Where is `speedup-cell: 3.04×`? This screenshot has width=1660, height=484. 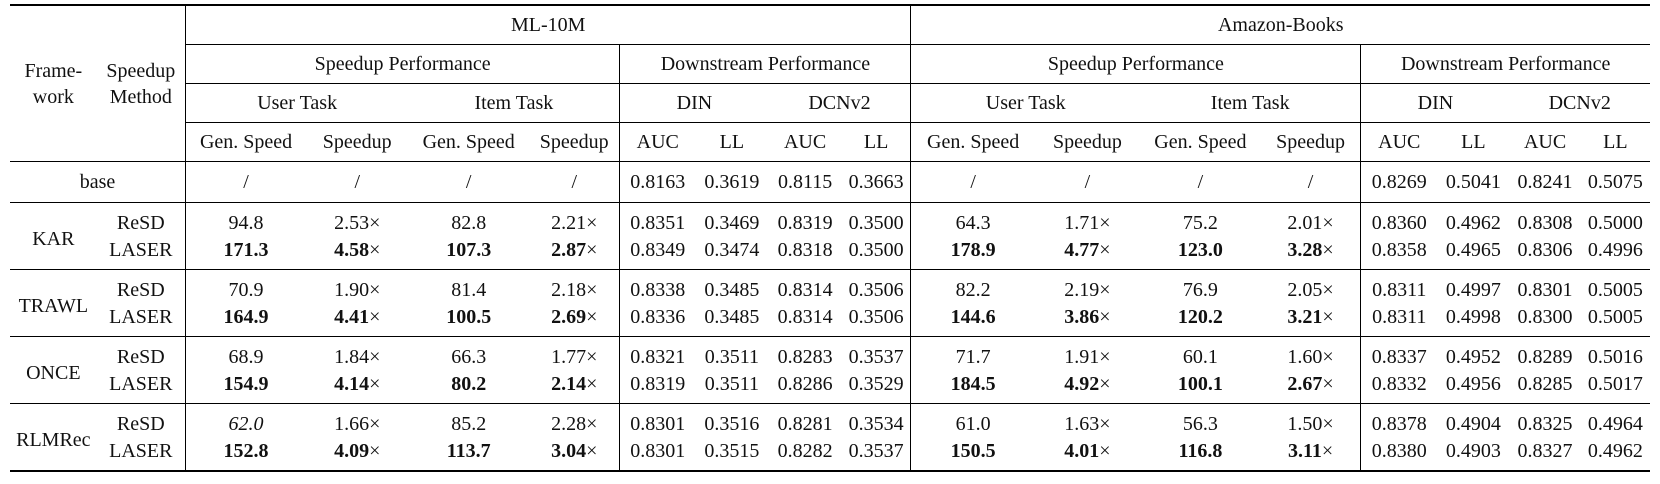 speedup-cell: 3.04× is located at coordinates (574, 451).